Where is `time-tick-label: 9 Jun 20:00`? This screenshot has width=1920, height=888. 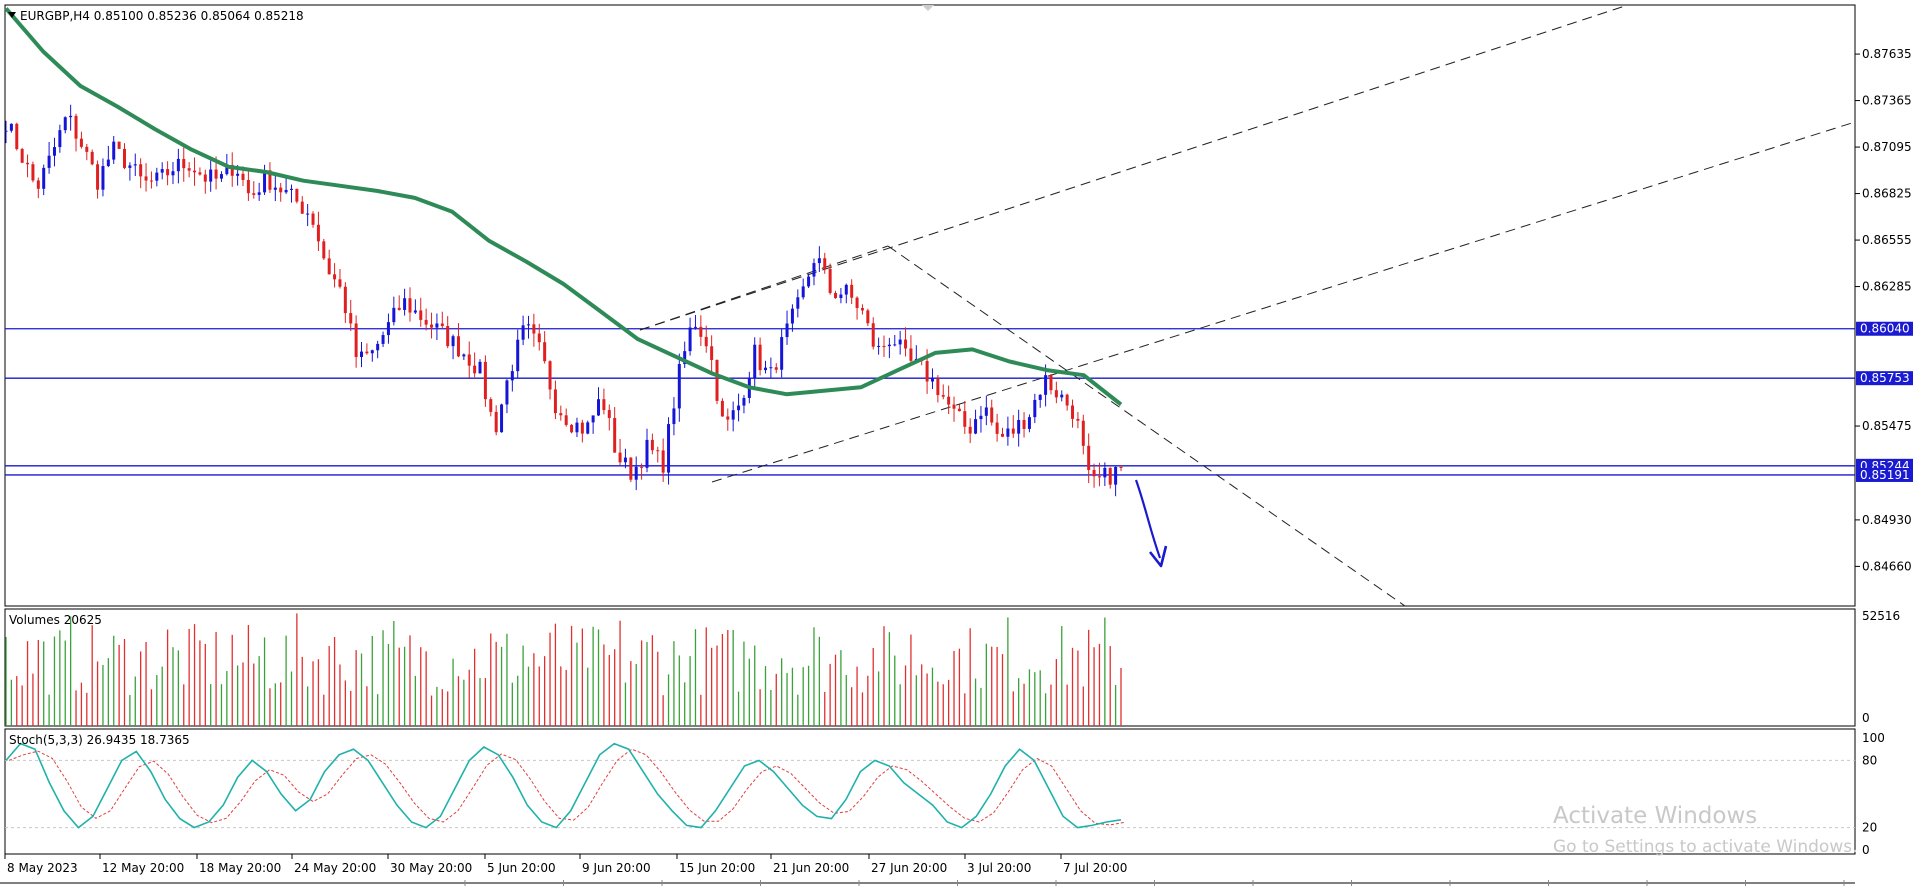
time-tick-label: 9 Jun 20:00 is located at coordinates (616, 868).